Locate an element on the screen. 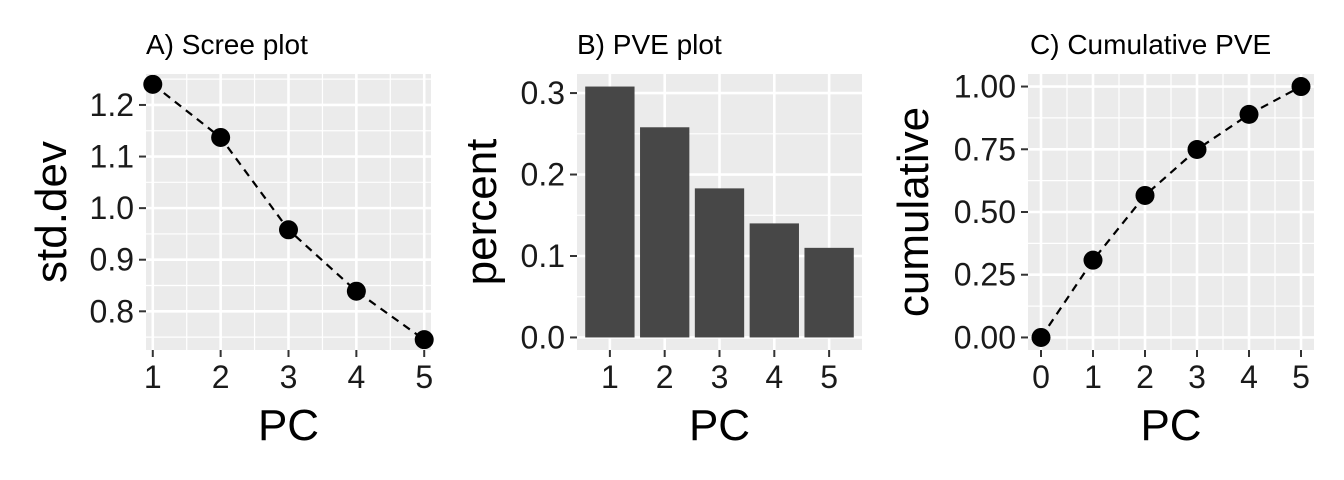 This screenshot has height=480, width=1344. scree-plot-x-tick-label: 4 is located at coordinates (356, 377).